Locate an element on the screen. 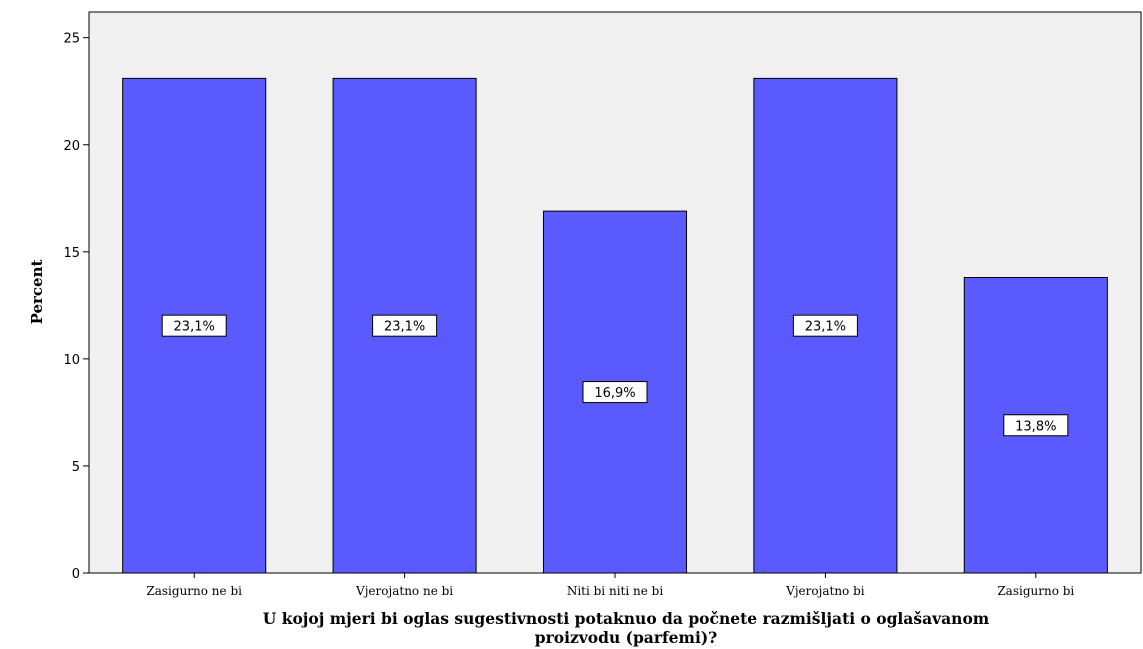  x-tick-label-3: Vjerojatno bi is located at coordinates (825, 591).